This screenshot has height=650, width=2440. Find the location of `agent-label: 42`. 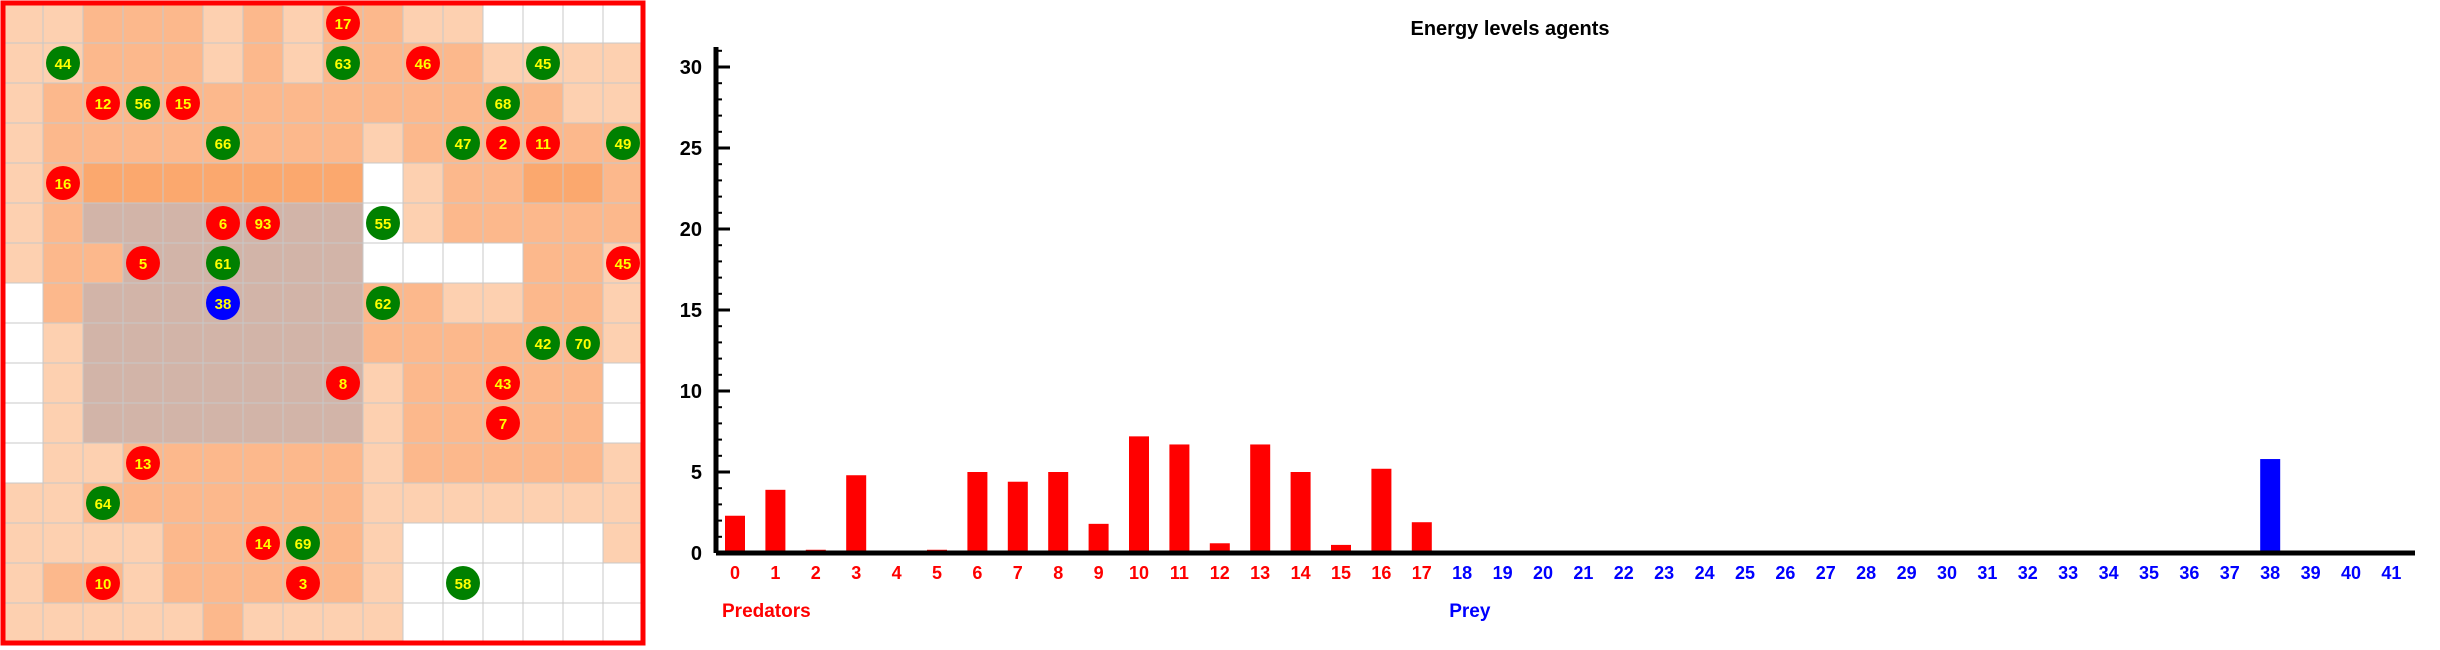

agent-label: 42 is located at coordinates (543, 344).